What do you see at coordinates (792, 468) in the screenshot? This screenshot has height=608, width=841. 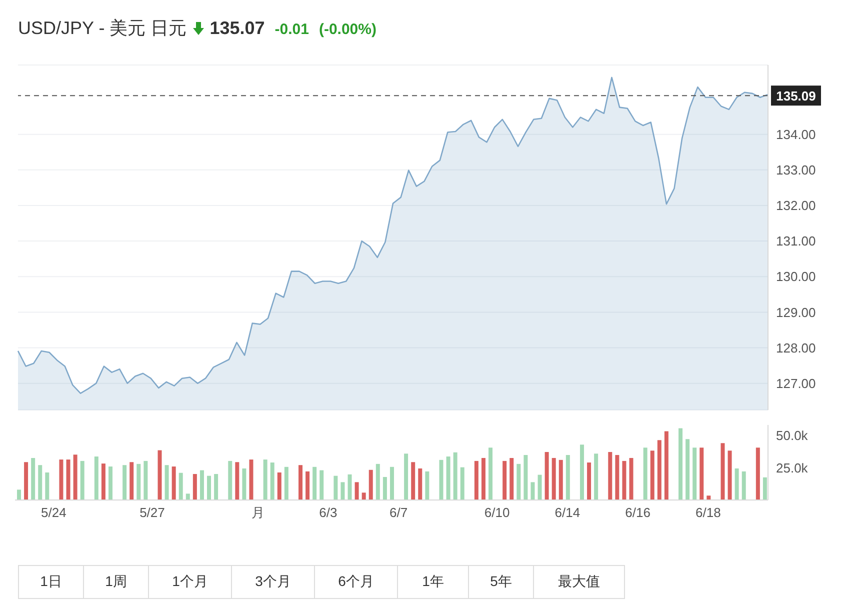 I see `y-tick-label: 25.0k` at bounding box center [792, 468].